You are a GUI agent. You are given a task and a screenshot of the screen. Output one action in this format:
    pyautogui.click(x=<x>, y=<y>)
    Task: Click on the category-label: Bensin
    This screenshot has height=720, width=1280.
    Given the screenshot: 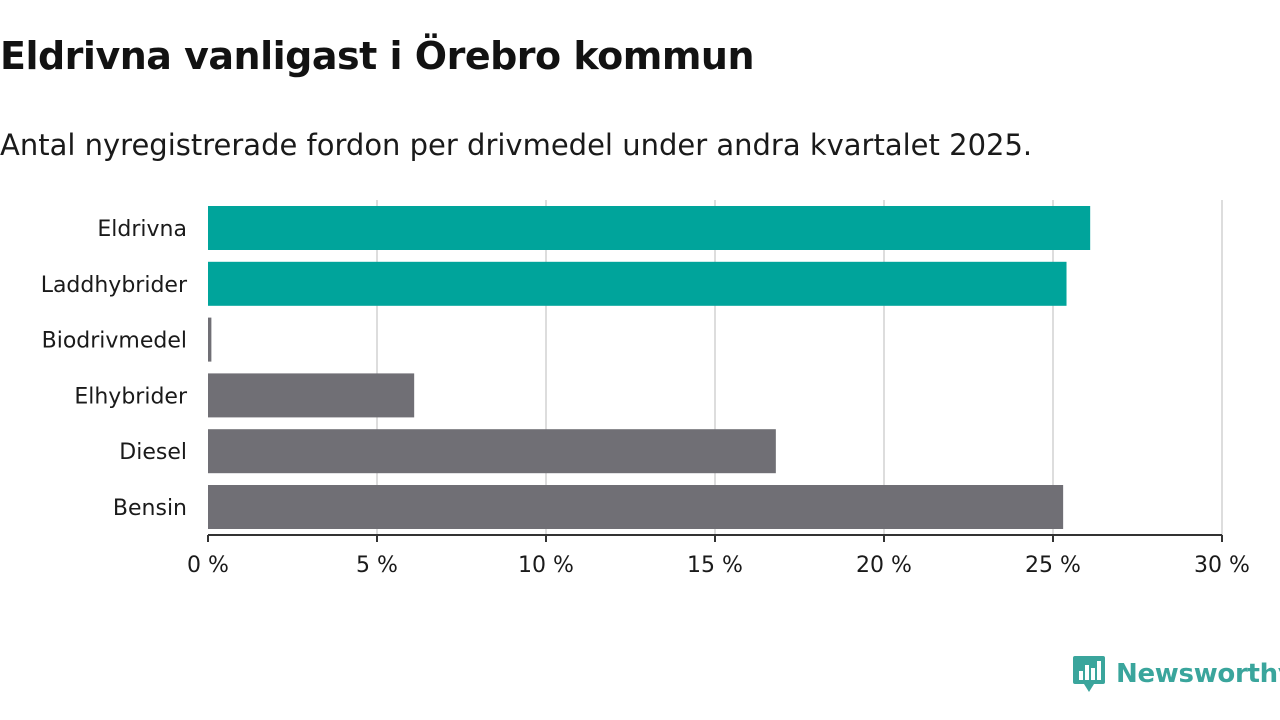 What is the action you would take?
    pyautogui.click(x=150, y=508)
    